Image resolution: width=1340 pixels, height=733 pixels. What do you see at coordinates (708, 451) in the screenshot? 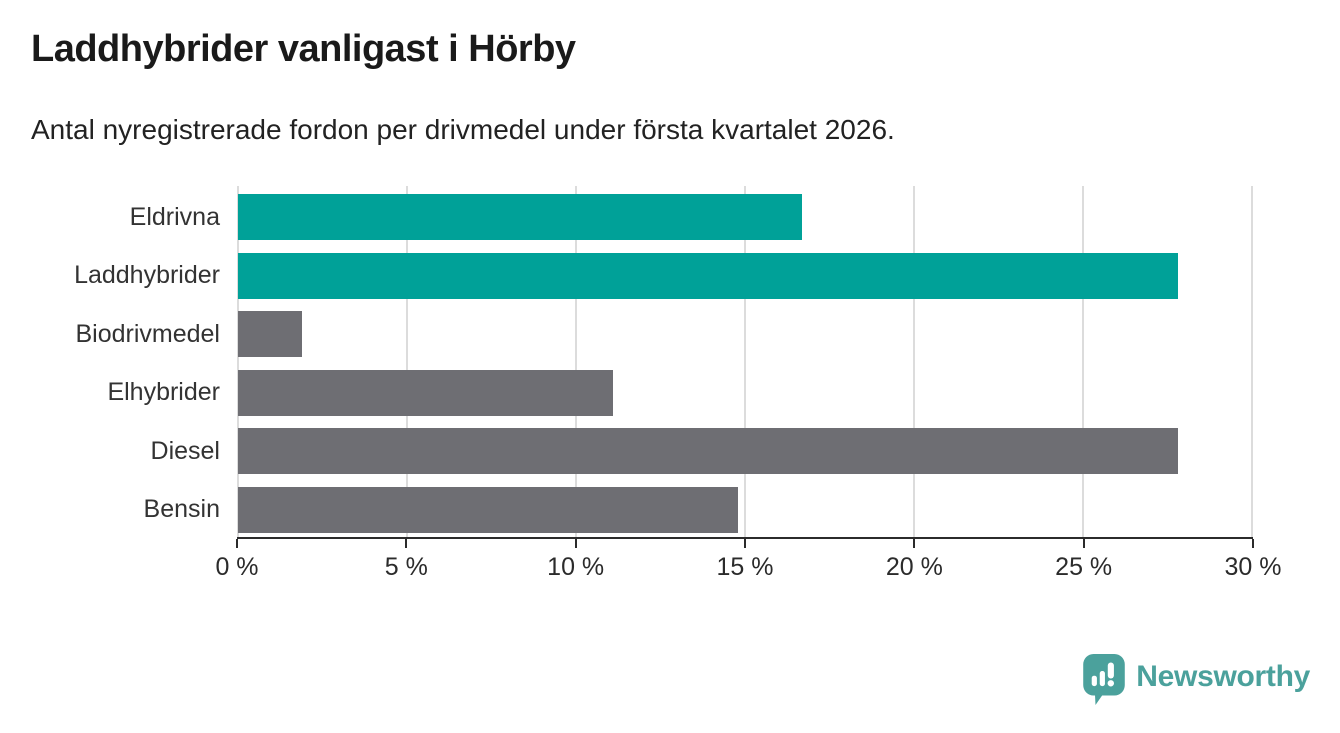
I see `bar-diesel` at bounding box center [708, 451].